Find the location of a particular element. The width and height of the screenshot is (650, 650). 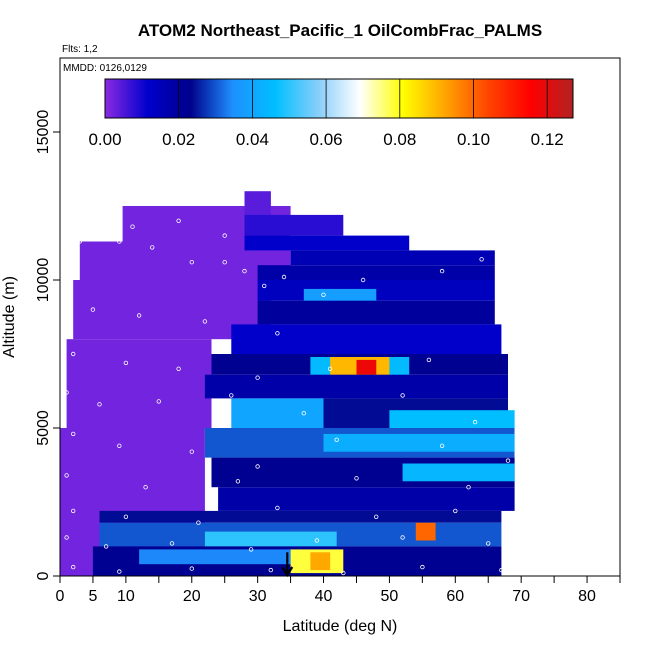

x-tick-label-2: 10 is located at coordinates (126, 596).